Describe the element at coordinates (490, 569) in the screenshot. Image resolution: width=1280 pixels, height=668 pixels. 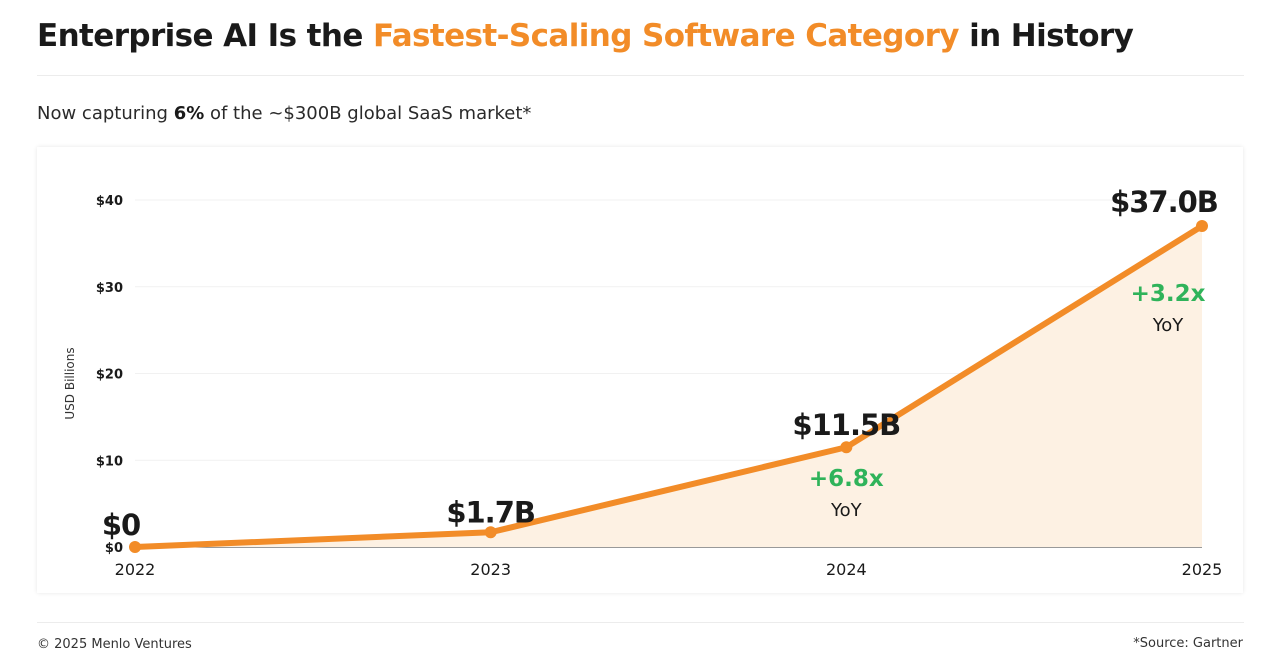
I see `x-tick-label: 2023` at that location.